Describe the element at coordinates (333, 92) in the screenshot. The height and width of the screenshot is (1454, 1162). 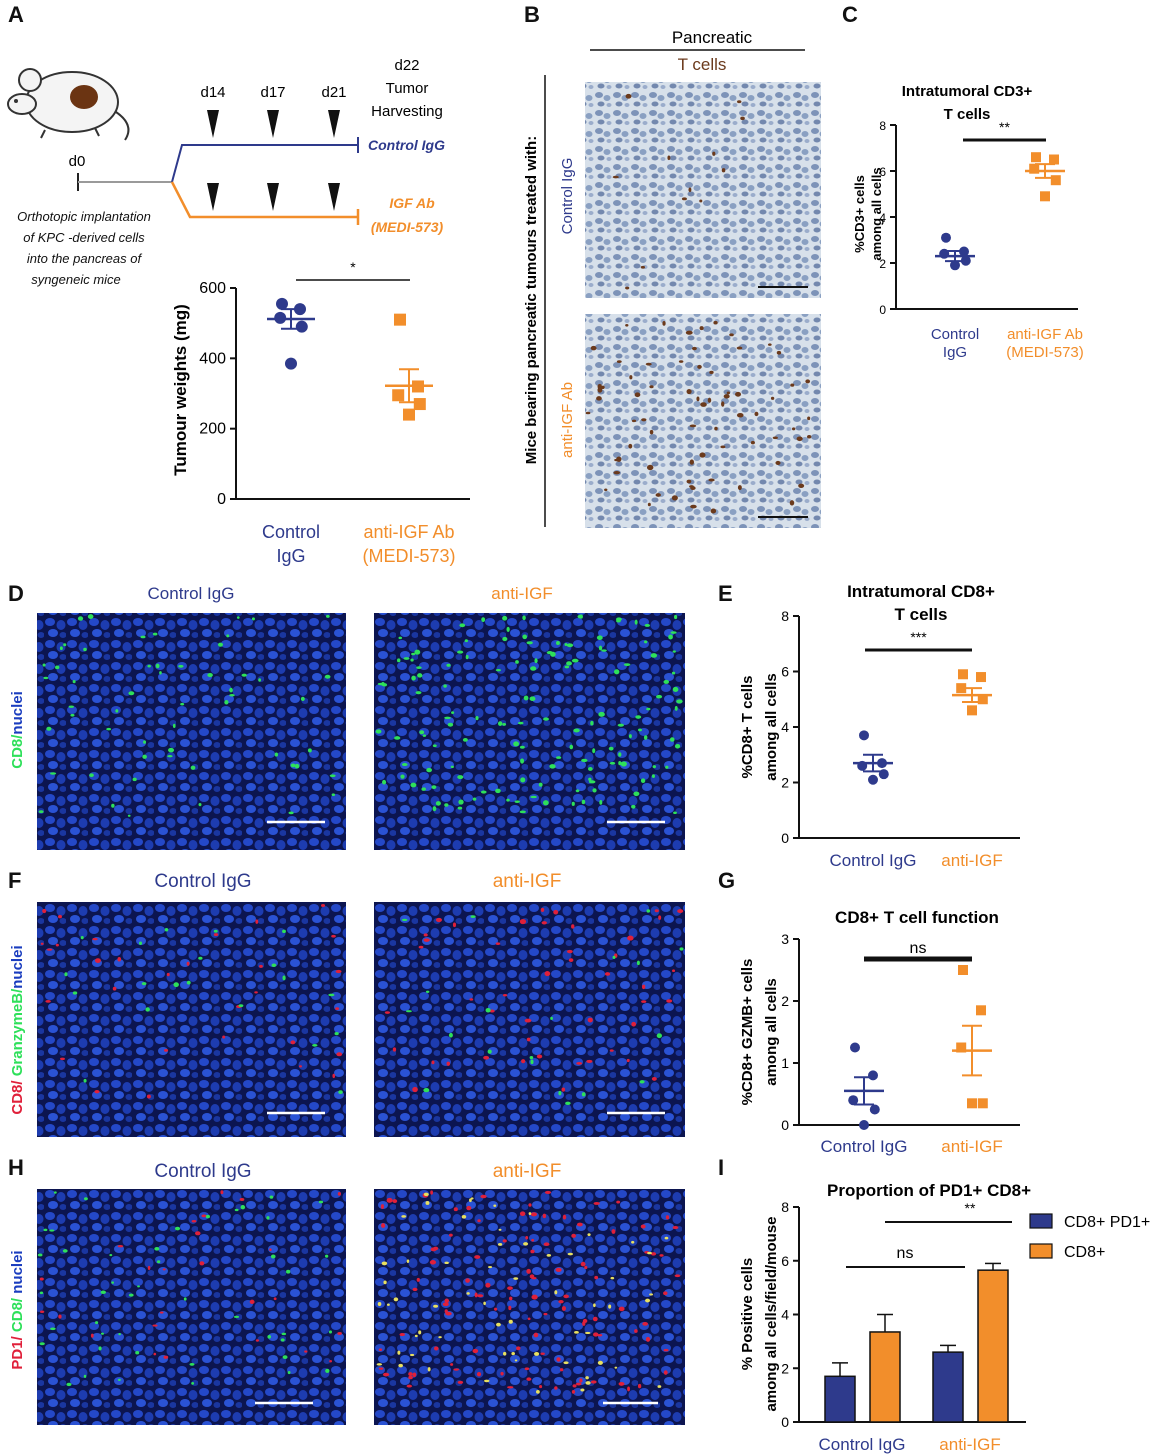
I see `label-d21: d21` at that location.